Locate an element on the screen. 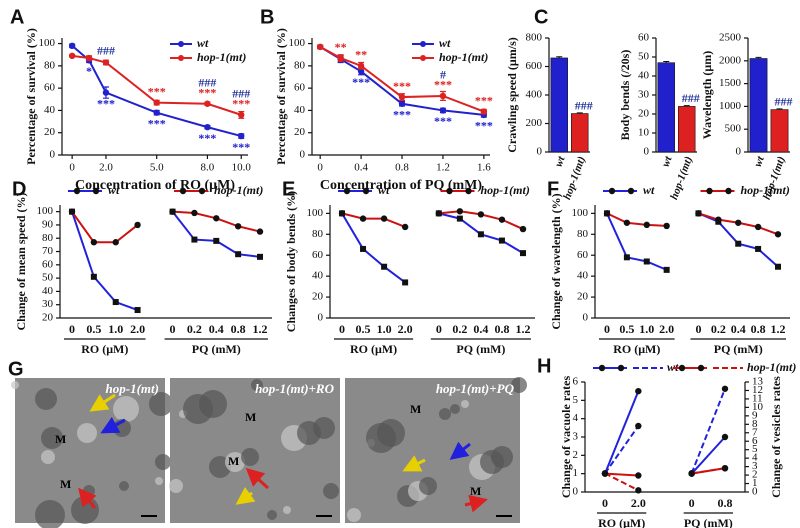  error-bar is located at coordinates (686, 106).